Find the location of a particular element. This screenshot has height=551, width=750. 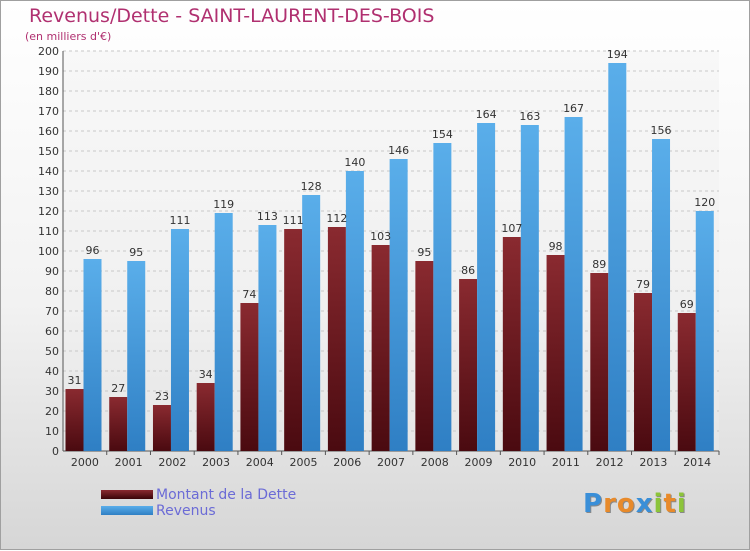

data-label-debt: 86 is located at coordinates (468, 270).